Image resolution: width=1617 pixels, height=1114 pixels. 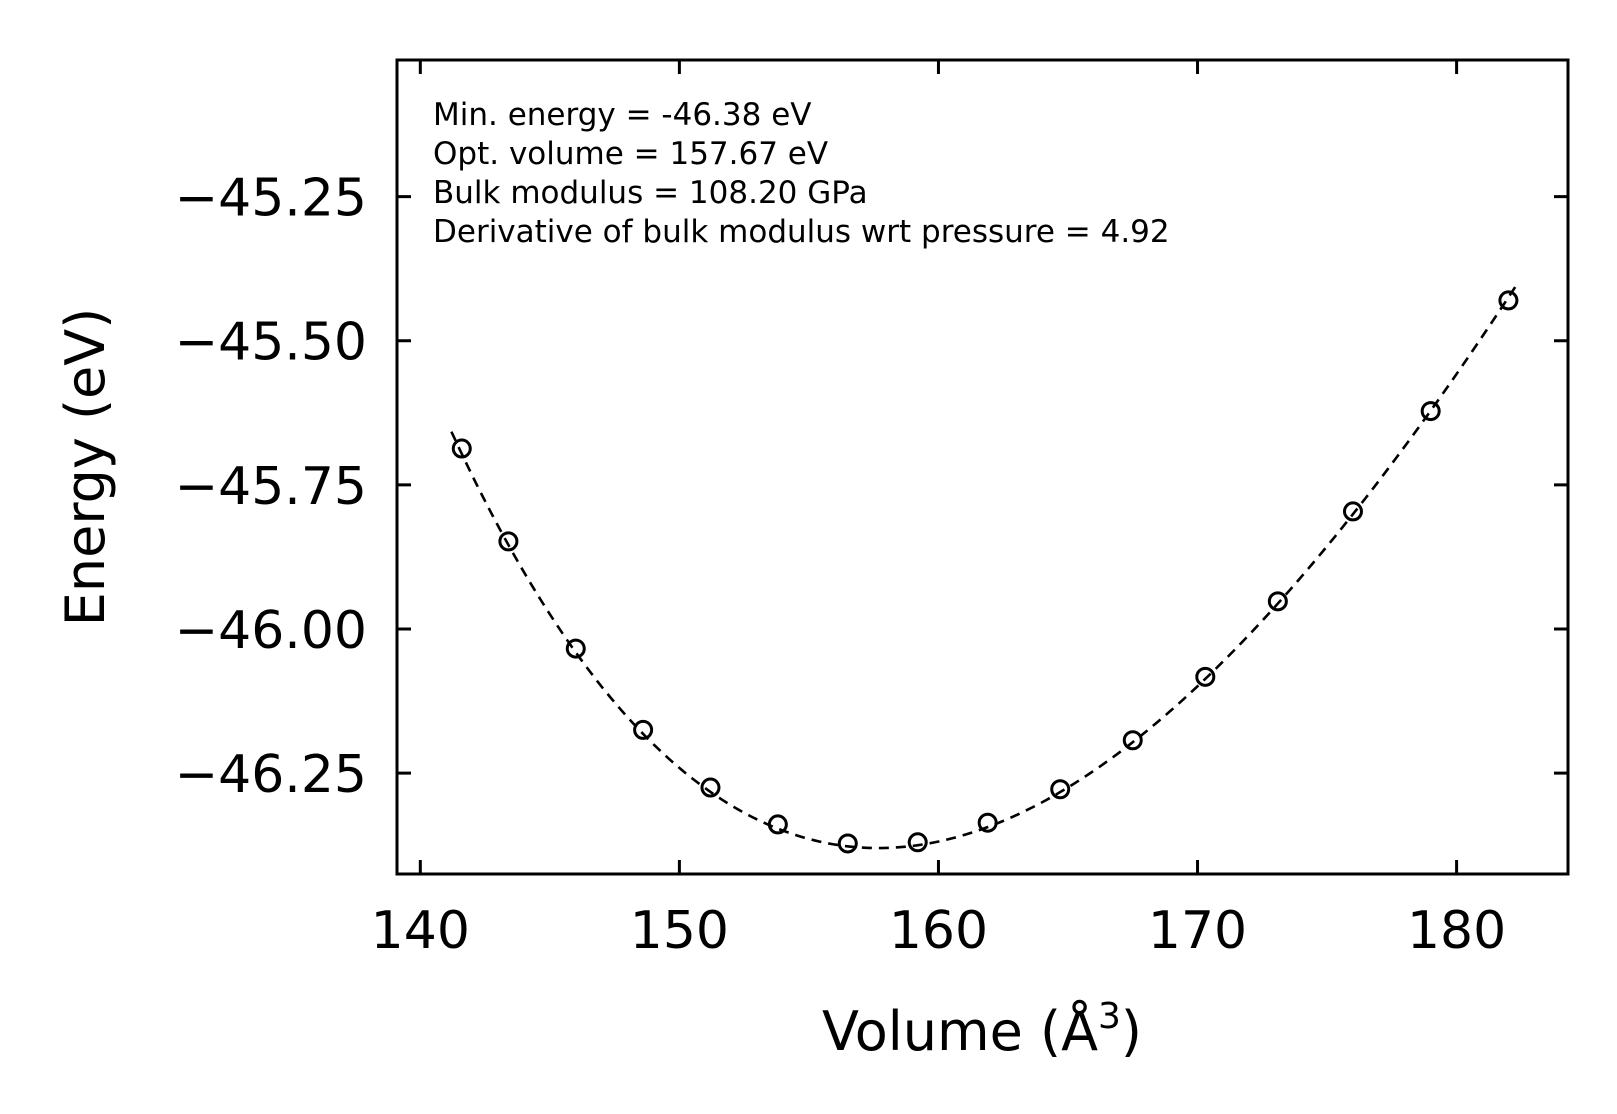 What do you see at coordinates (650, 193) in the screenshot?
I see `annotation-bulk-modulus: Bulk modulus = 108.20 GPa` at bounding box center [650, 193].